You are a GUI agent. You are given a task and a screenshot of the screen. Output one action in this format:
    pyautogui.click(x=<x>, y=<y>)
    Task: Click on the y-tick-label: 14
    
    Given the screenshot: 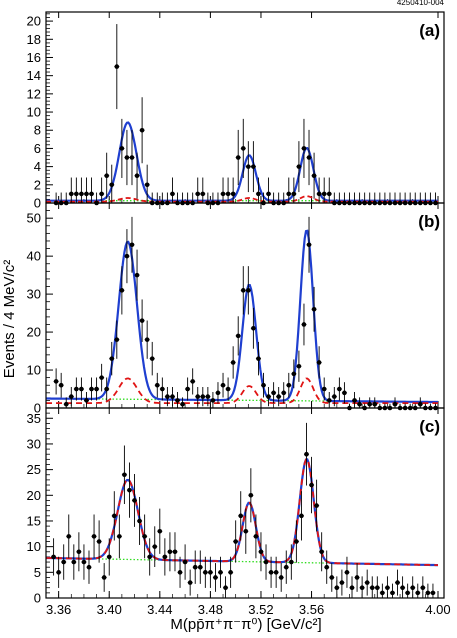 What is the action you would take?
    pyautogui.click(x=34, y=75)
    